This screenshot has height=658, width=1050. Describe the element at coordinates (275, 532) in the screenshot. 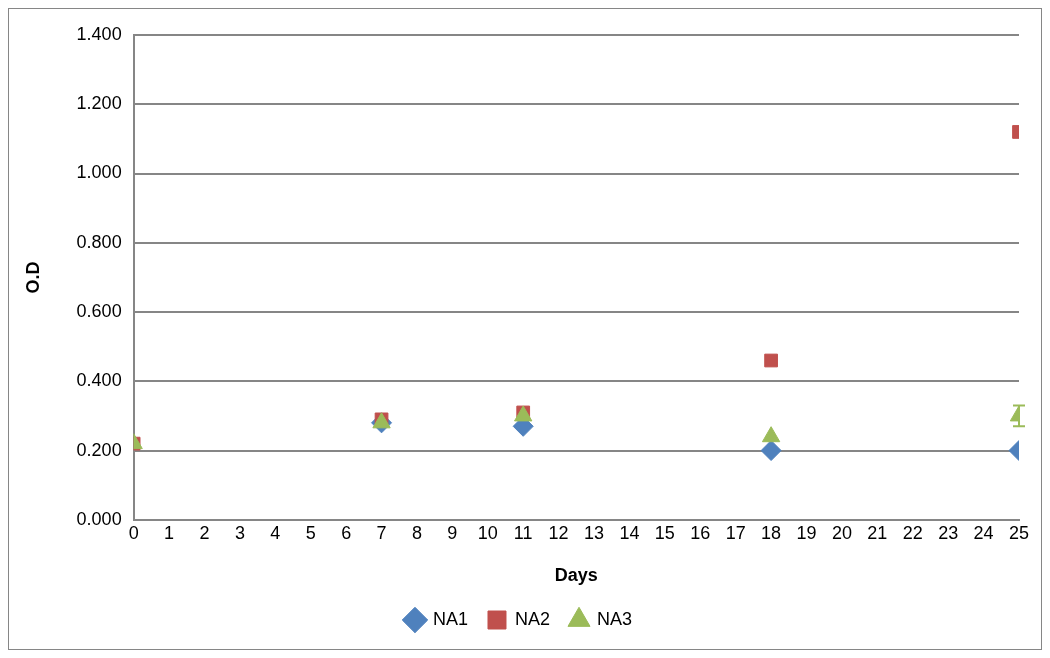

I see `x-tick-label: 4` at that location.